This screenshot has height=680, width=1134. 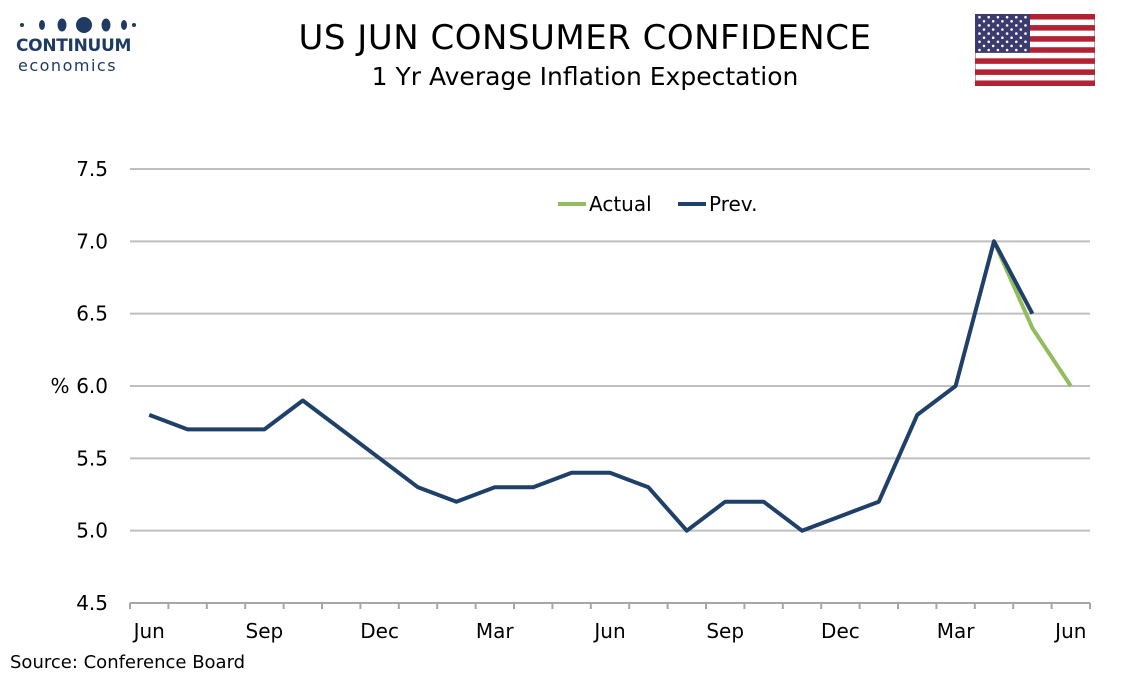 I want to click on x-axis-tick-labels: Jun Sep Dec Mar Jun Sep Dec Mar Jun, so click(x=609, y=631).